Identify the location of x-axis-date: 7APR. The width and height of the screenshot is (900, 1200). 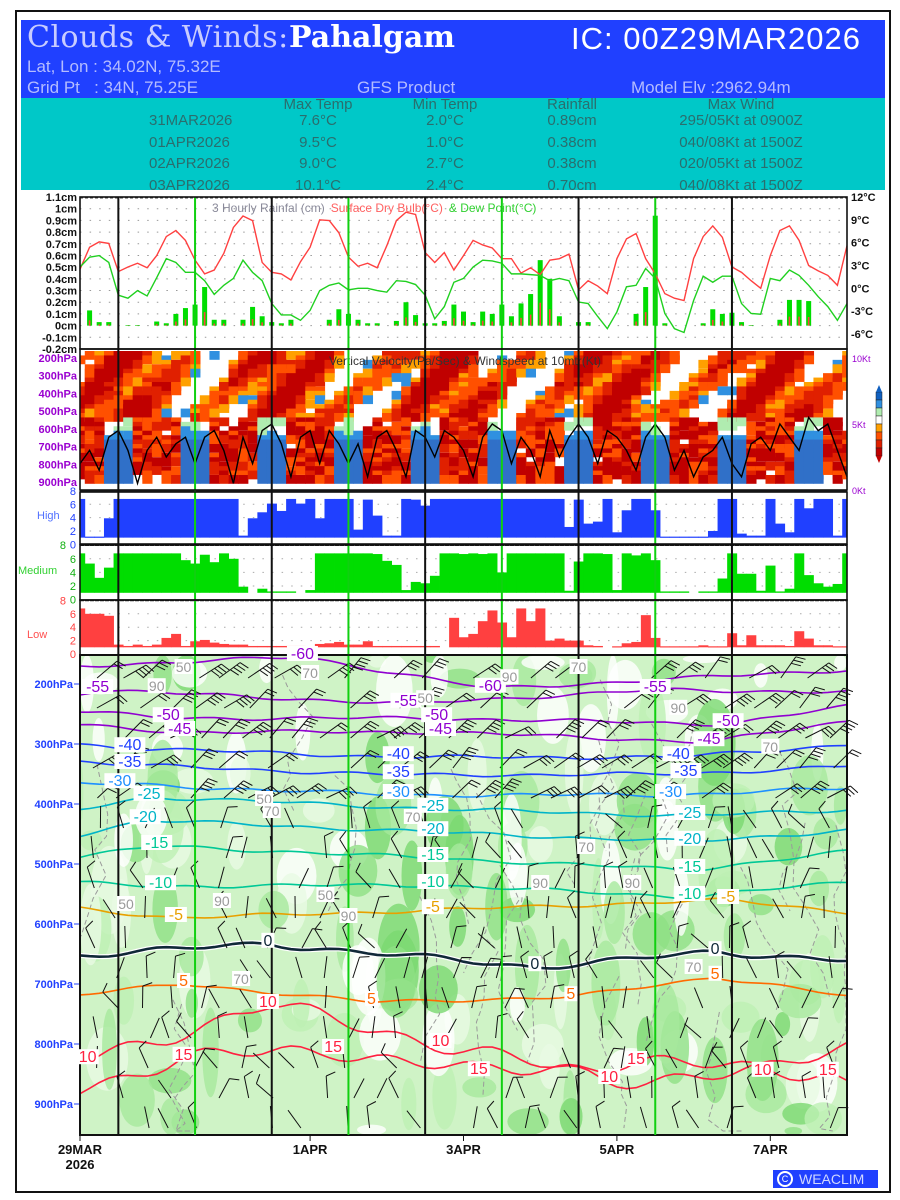
(770, 1149).